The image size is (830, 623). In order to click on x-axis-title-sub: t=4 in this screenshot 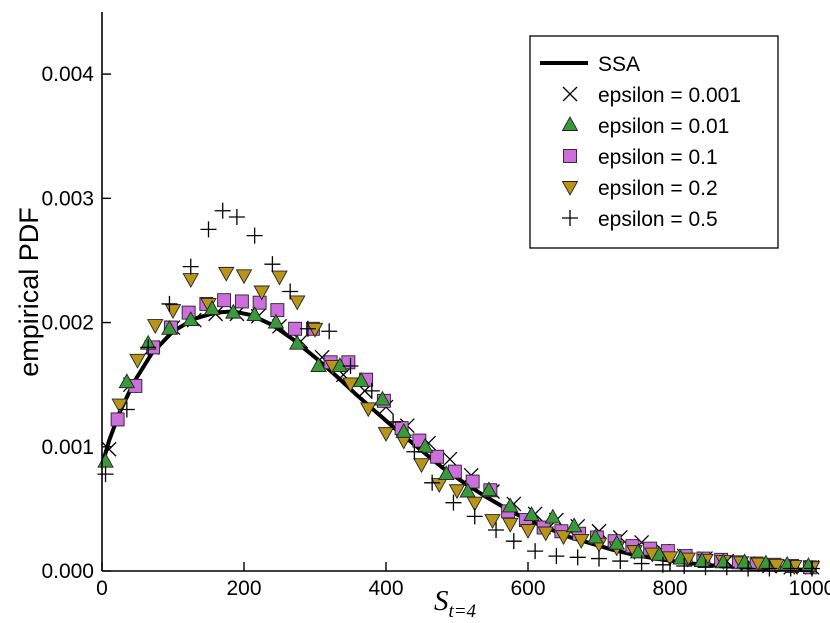, I will do `click(462, 611)`.